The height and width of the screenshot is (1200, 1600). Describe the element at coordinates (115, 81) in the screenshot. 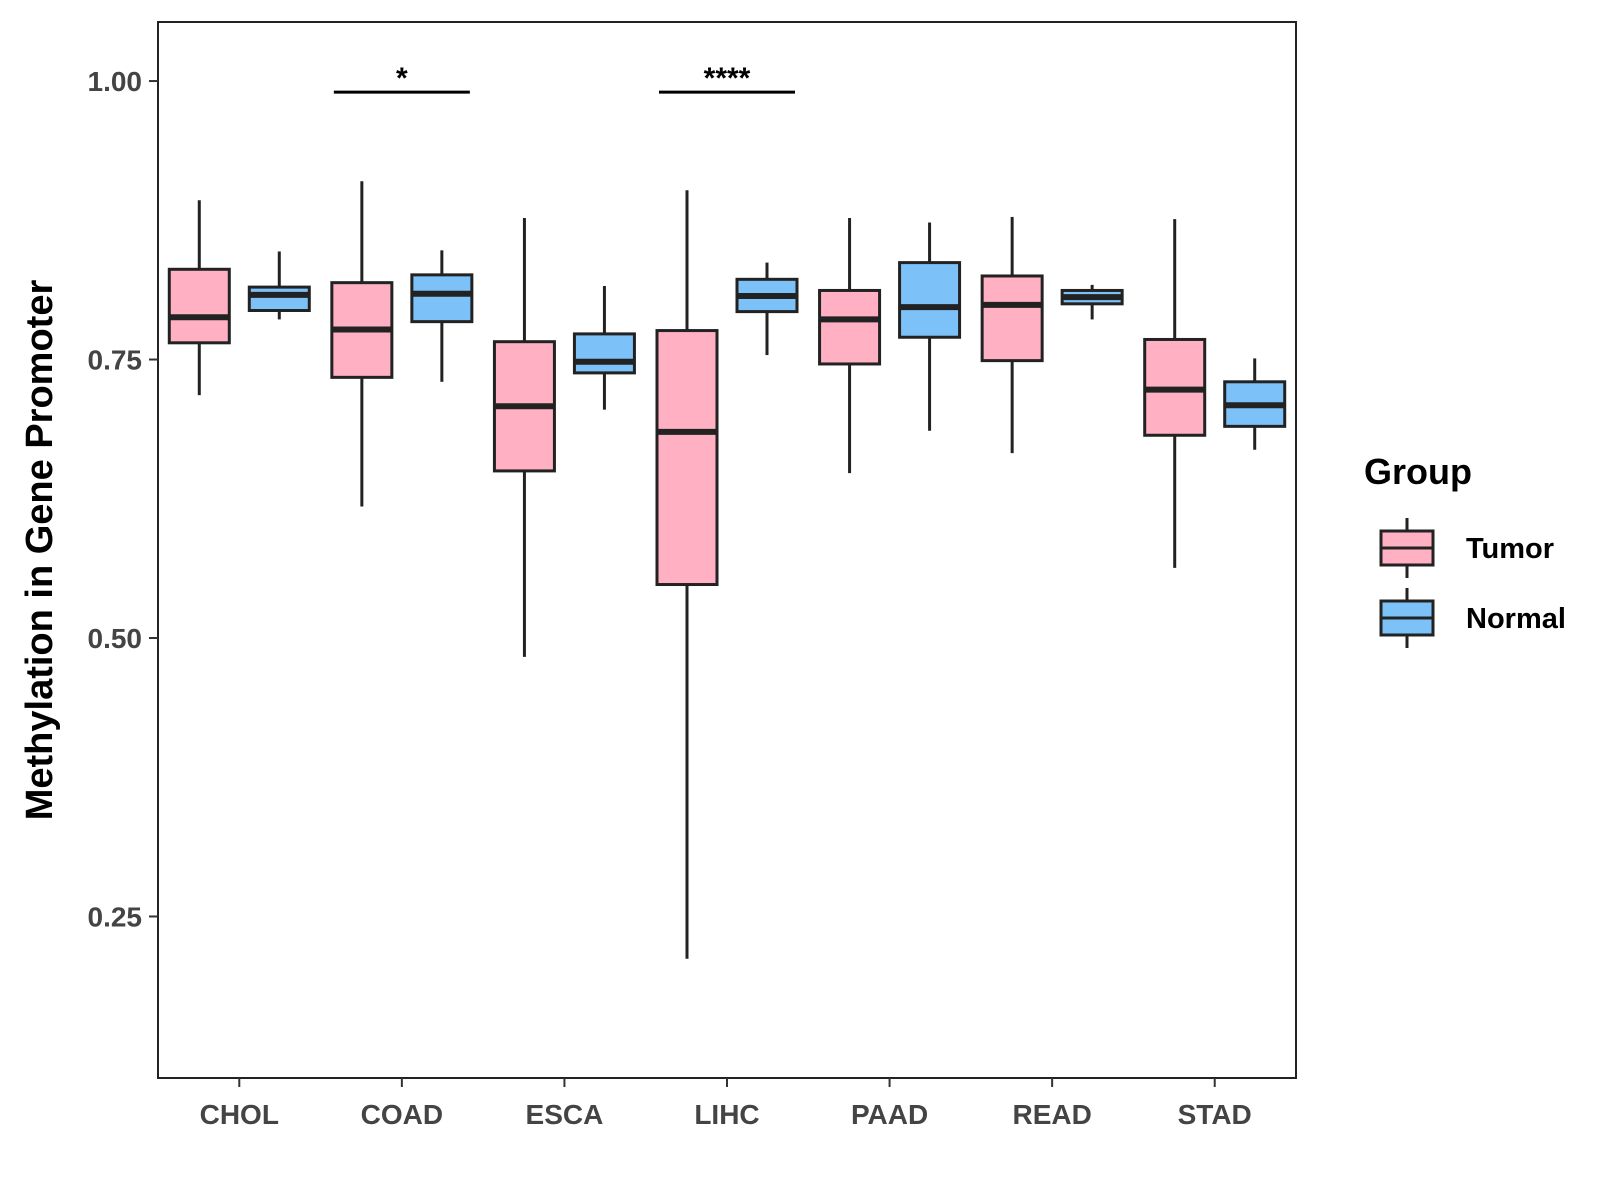

I see `y-tick-label: 1.00` at that location.